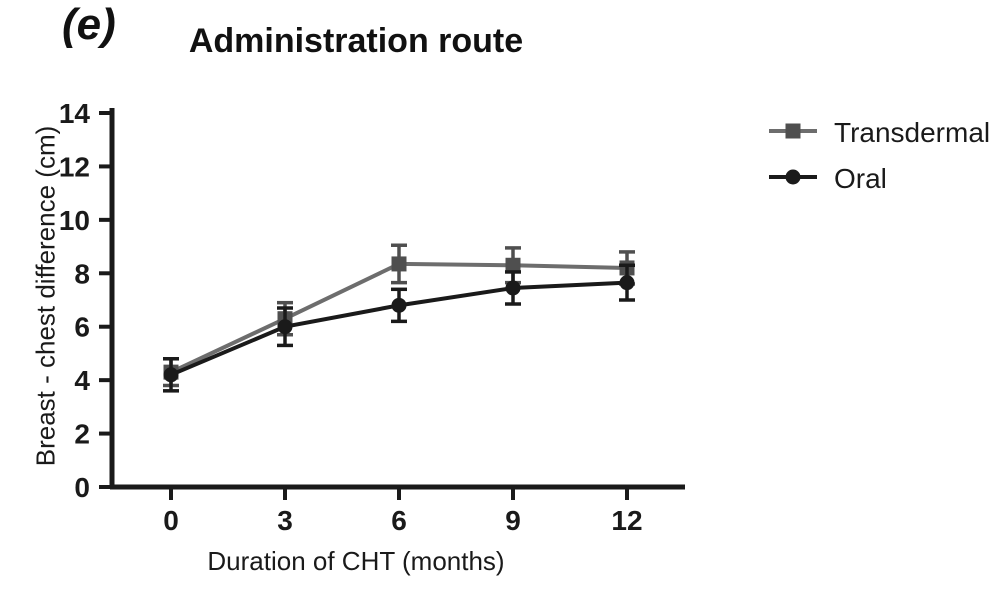 The width and height of the screenshot is (1008, 613). I want to click on legend-label-transdermal: Transdermal, so click(912, 132).